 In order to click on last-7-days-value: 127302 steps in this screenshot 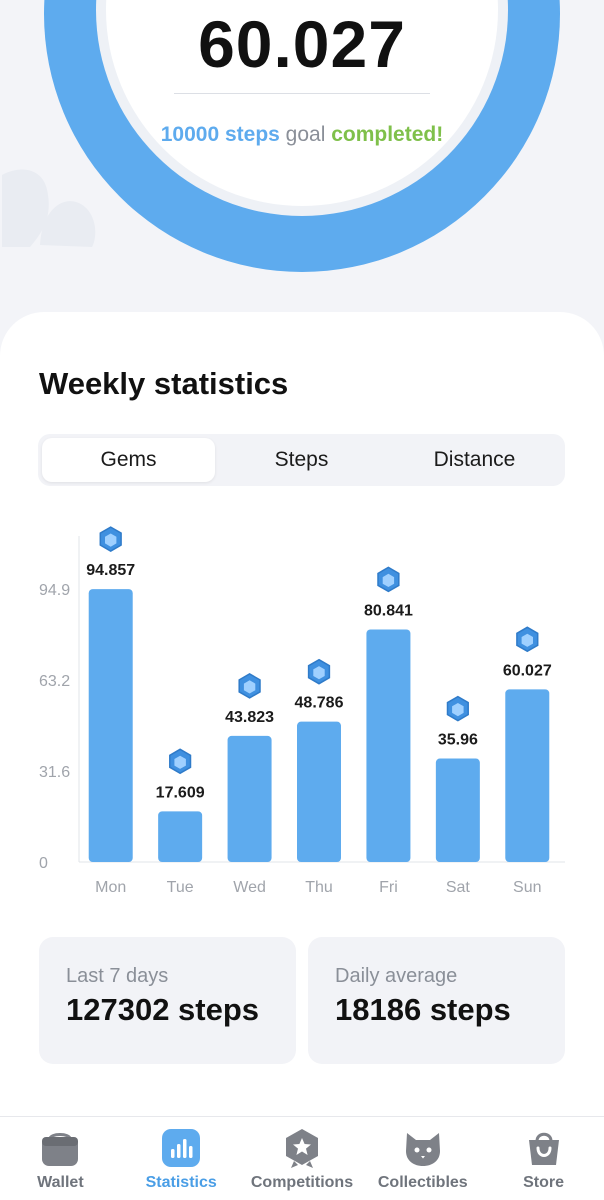, I will do `click(163, 1009)`.